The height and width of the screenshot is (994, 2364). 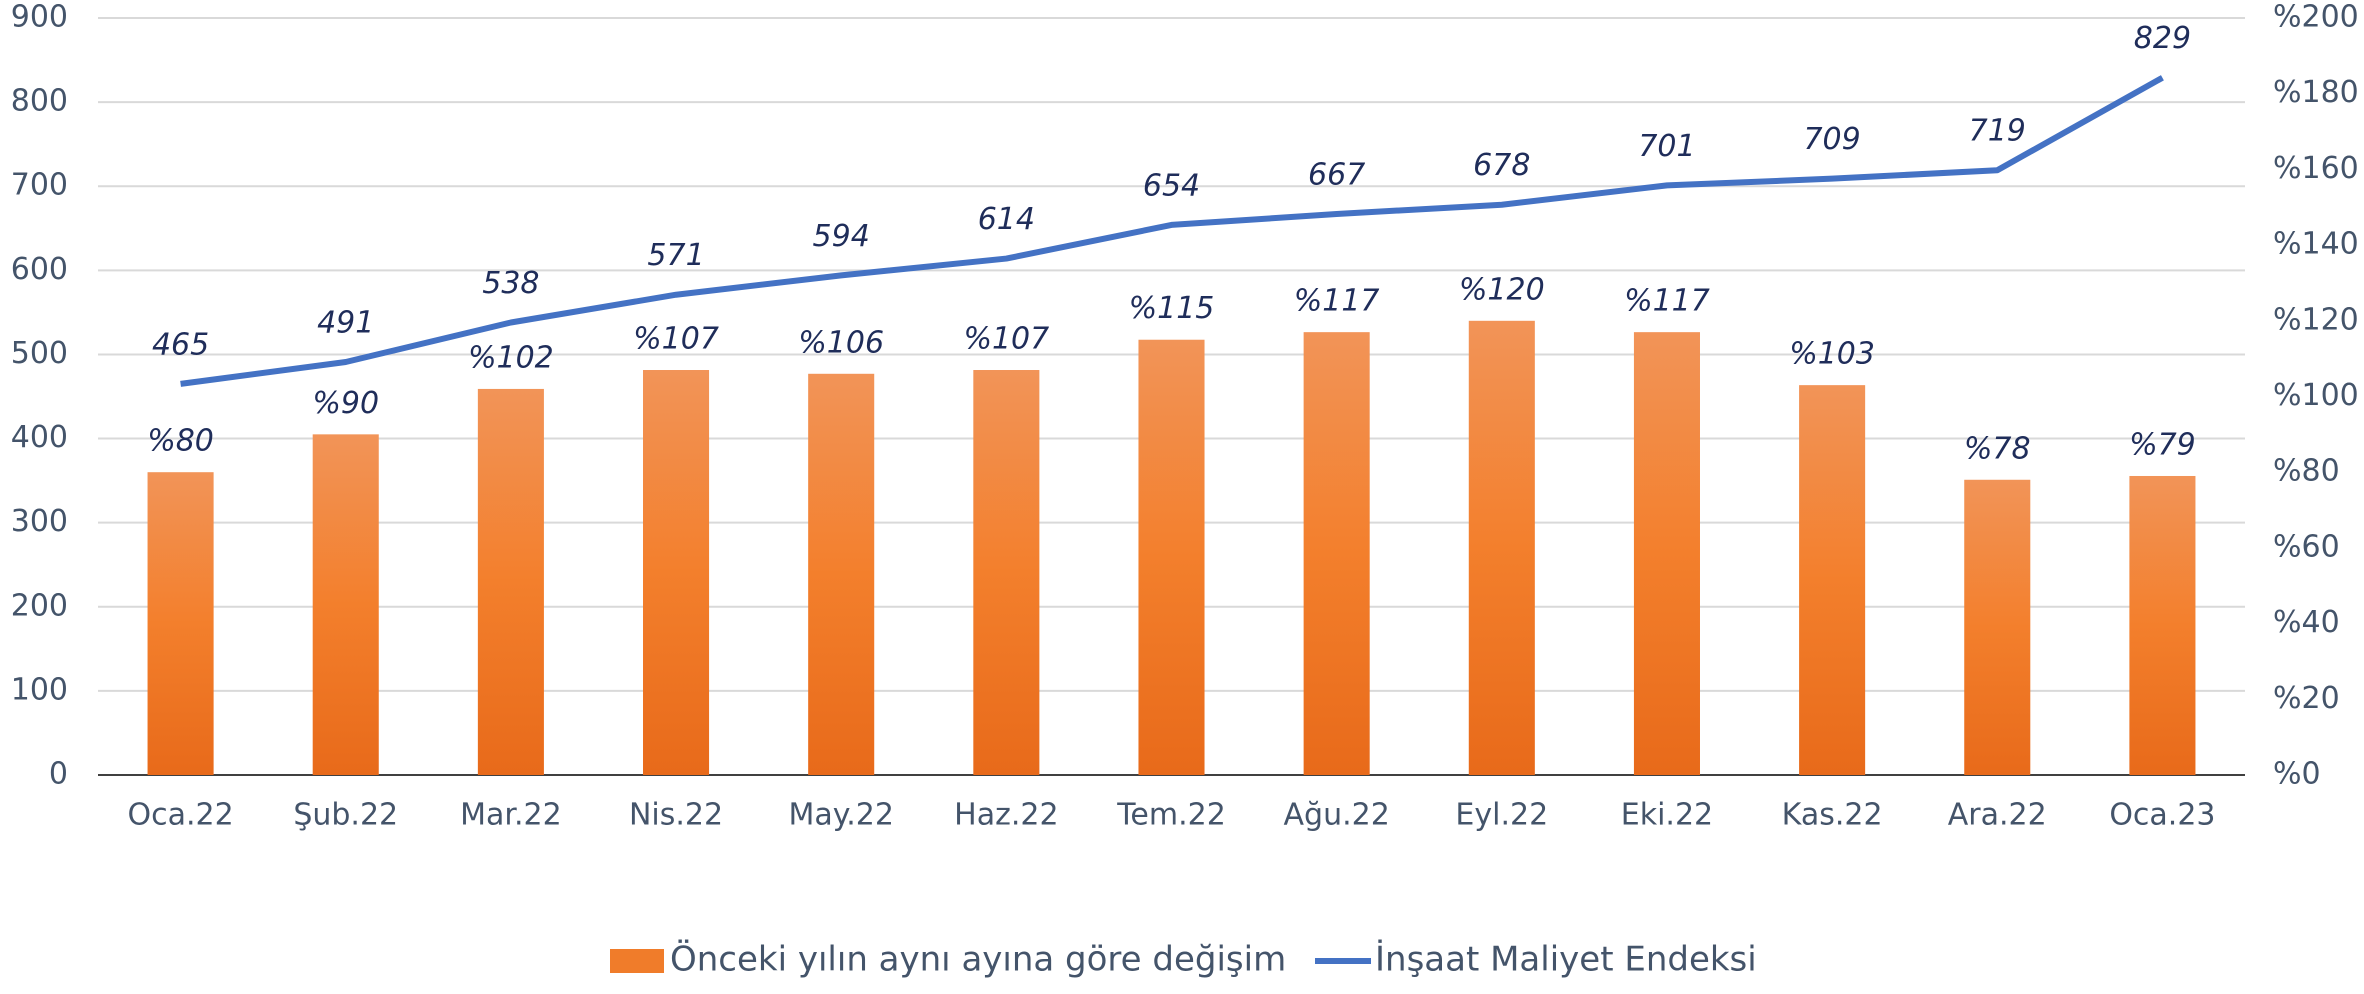 What do you see at coordinates (180, 815) in the screenshot?
I see `x-tick-label: Oca.22` at bounding box center [180, 815].